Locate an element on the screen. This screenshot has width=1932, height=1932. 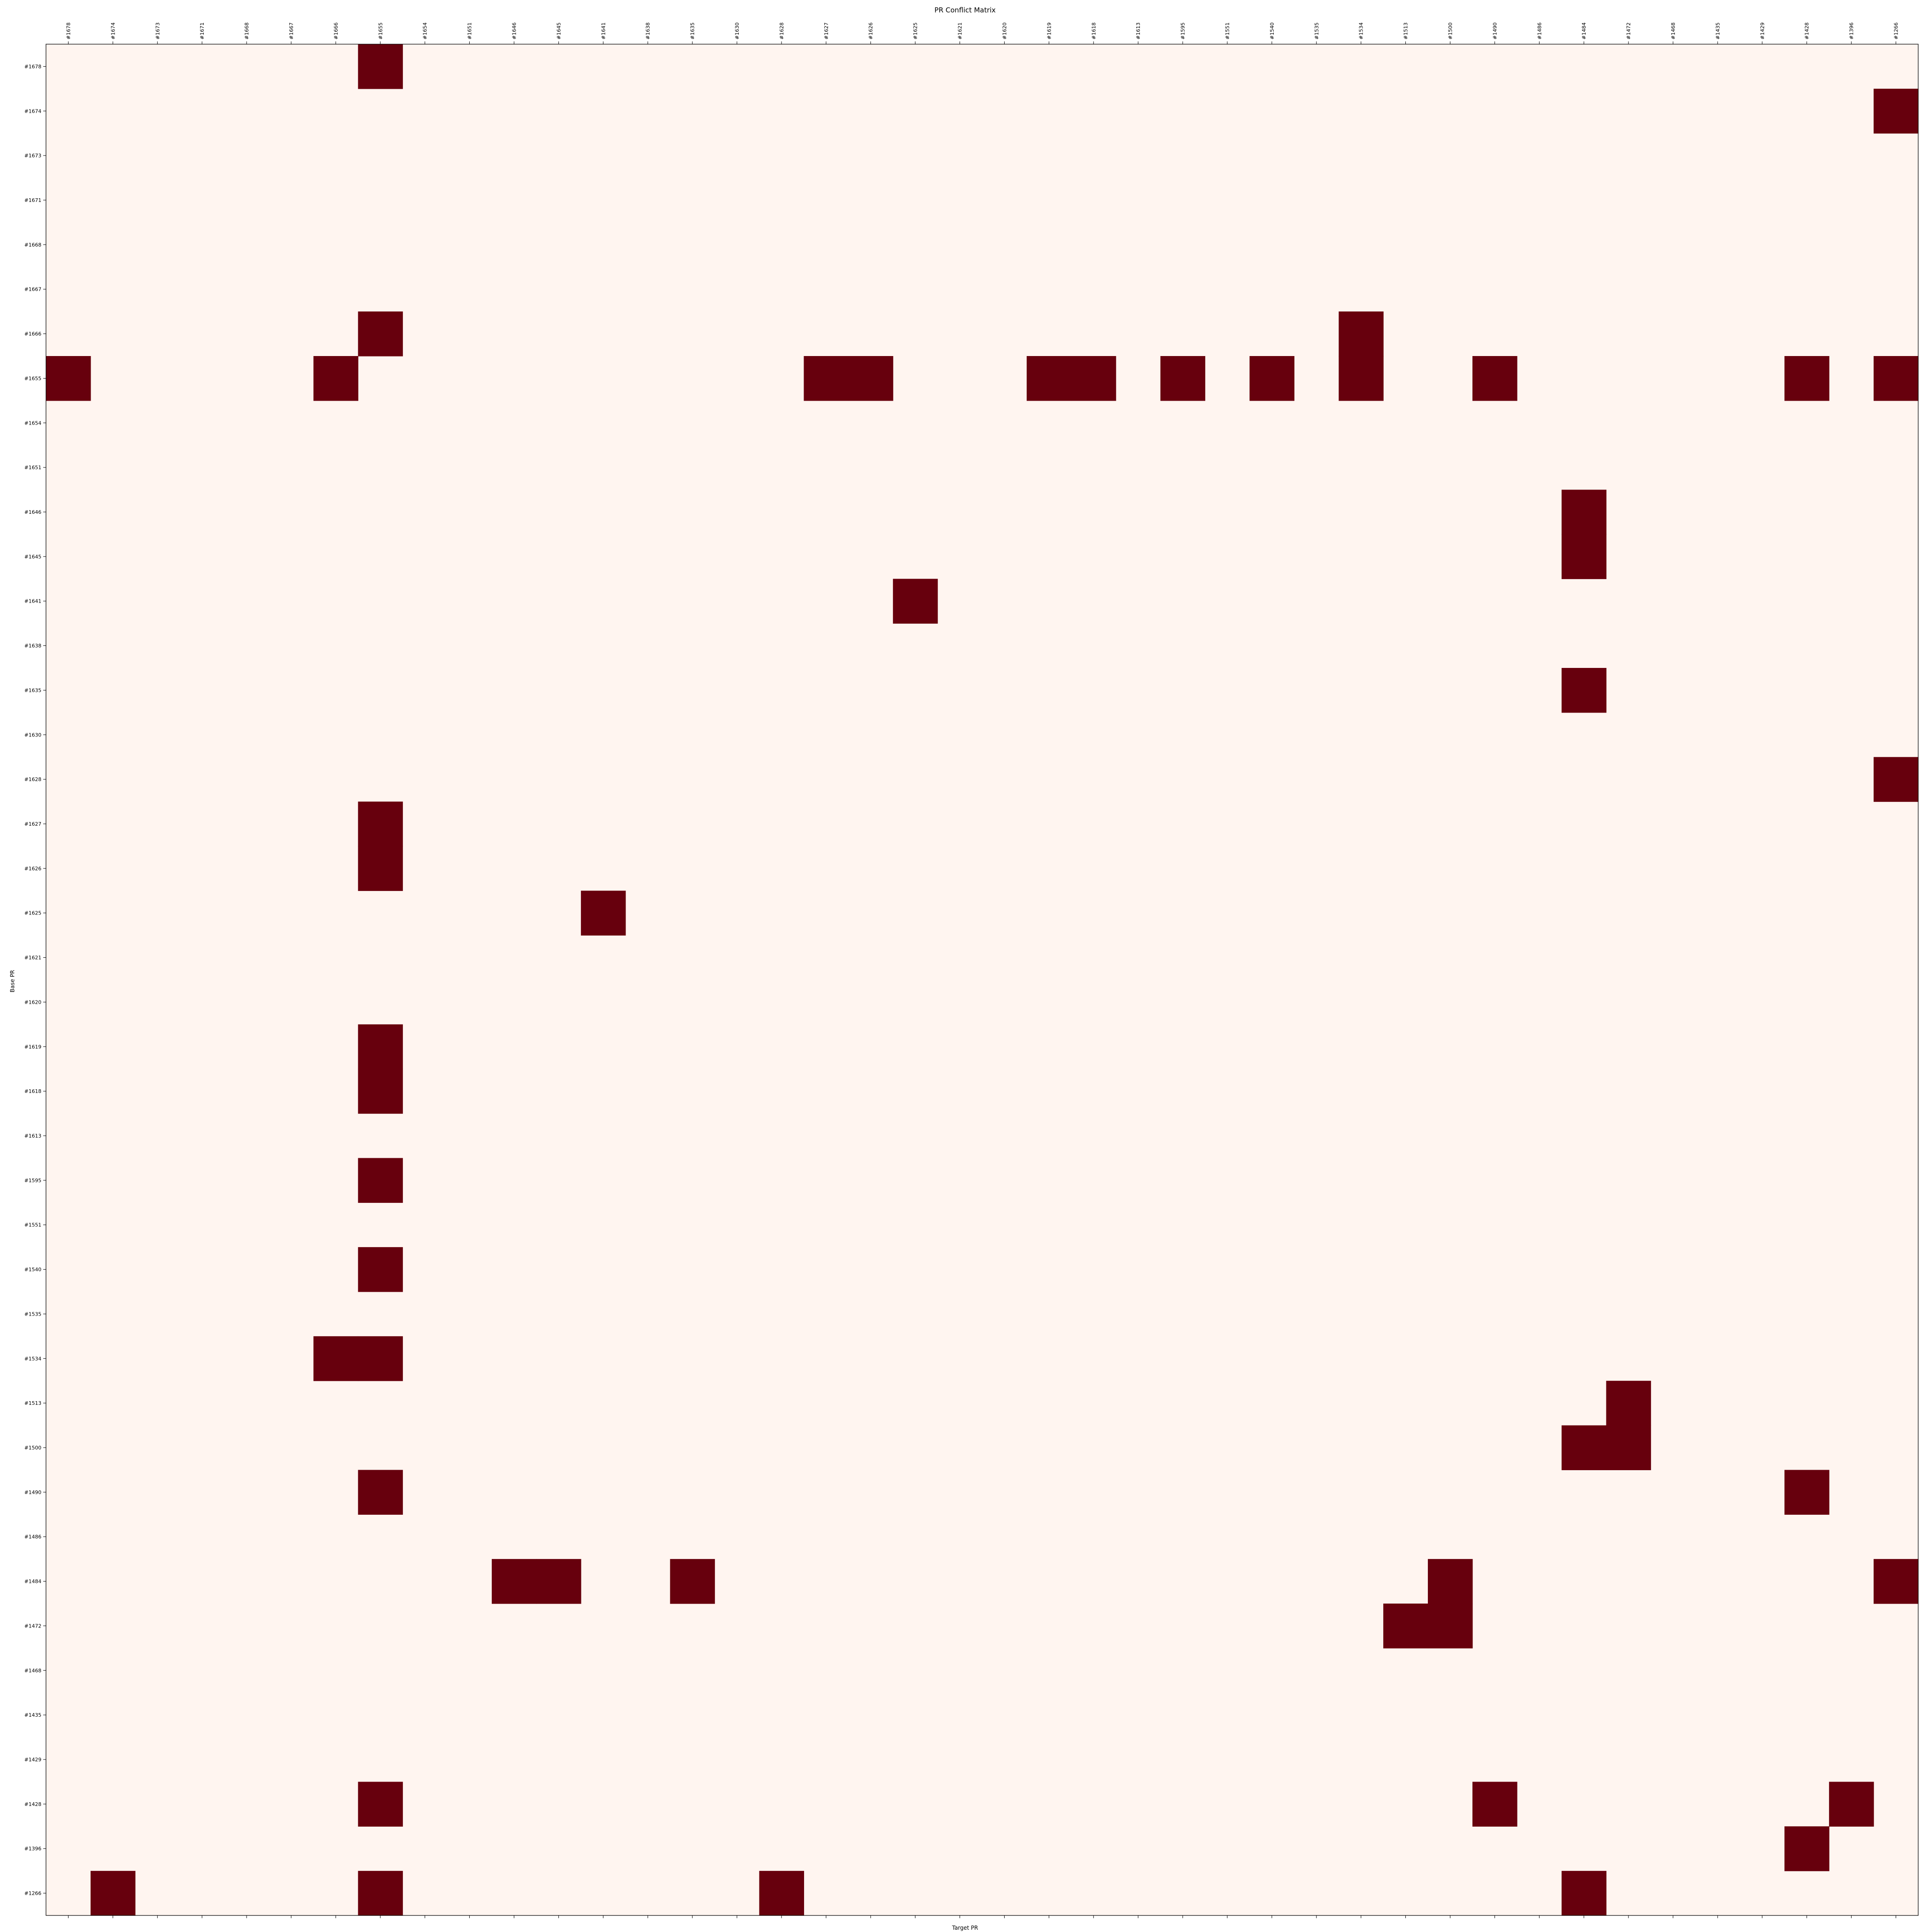
x-tick-label: #1635 is located at coordinates (693, 32).